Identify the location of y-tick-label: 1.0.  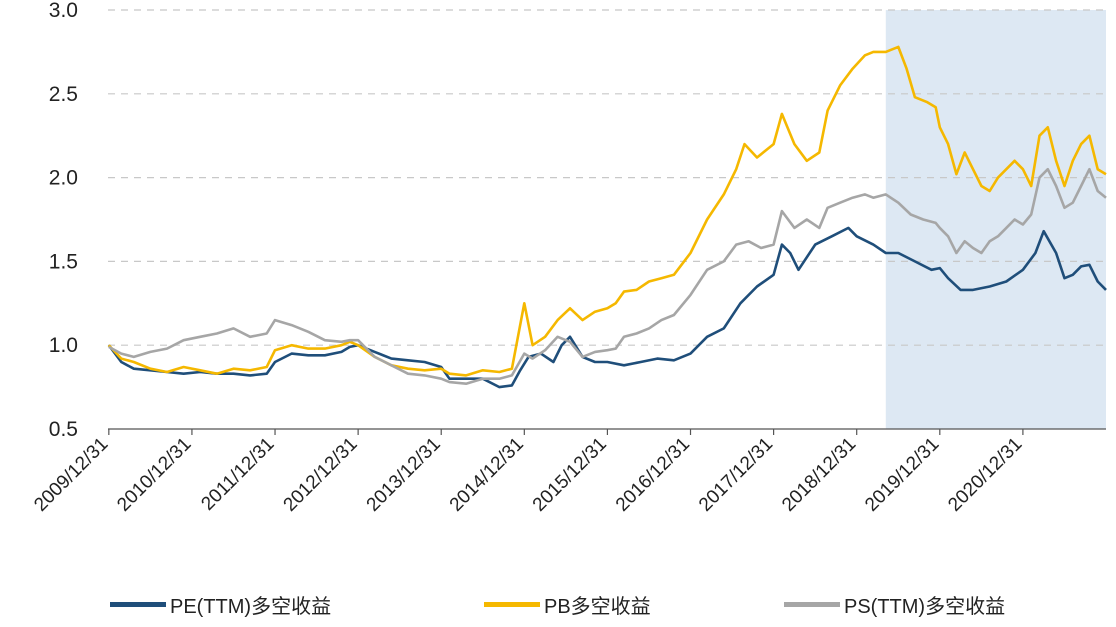
(63, 345).